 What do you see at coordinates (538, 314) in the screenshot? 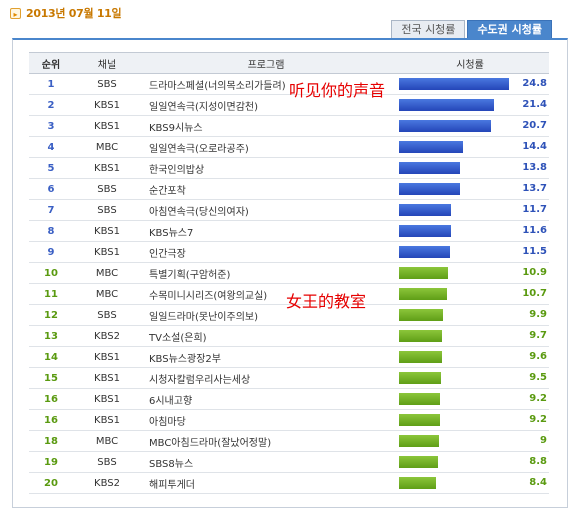
I see `rating-value: 9.9` at bounding box center [538, 314].